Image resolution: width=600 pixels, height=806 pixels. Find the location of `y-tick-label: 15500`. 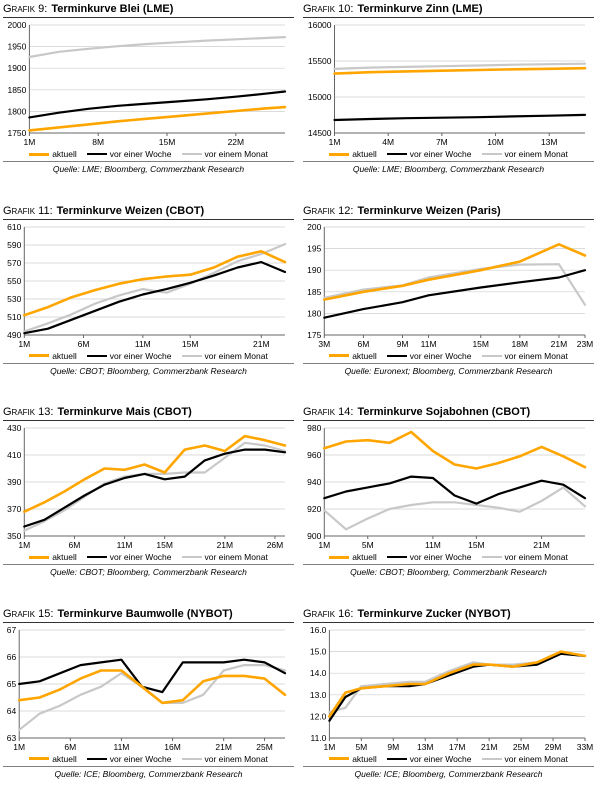

y-tick-label: 15500 is located at coordinates (320, 61).